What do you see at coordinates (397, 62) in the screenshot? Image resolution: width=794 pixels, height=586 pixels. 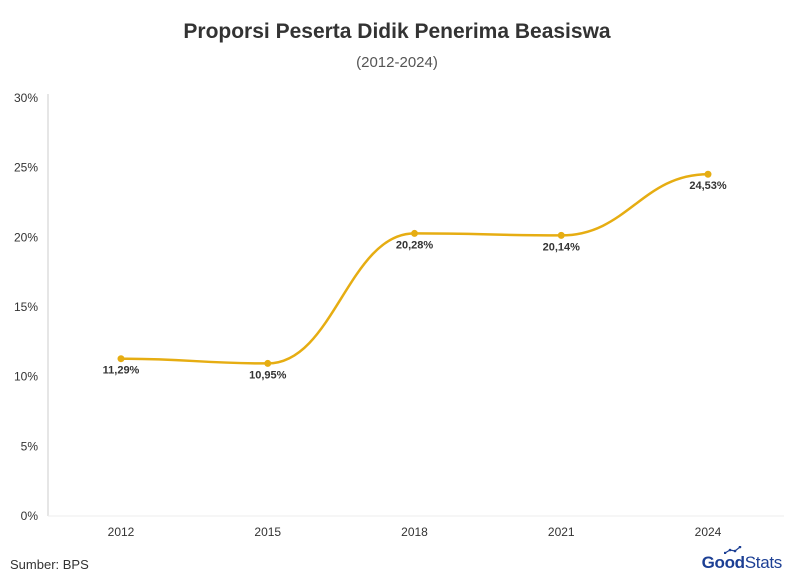 I see `chart-subtitle: (2012-2024)` at bounding box center [397, 62].